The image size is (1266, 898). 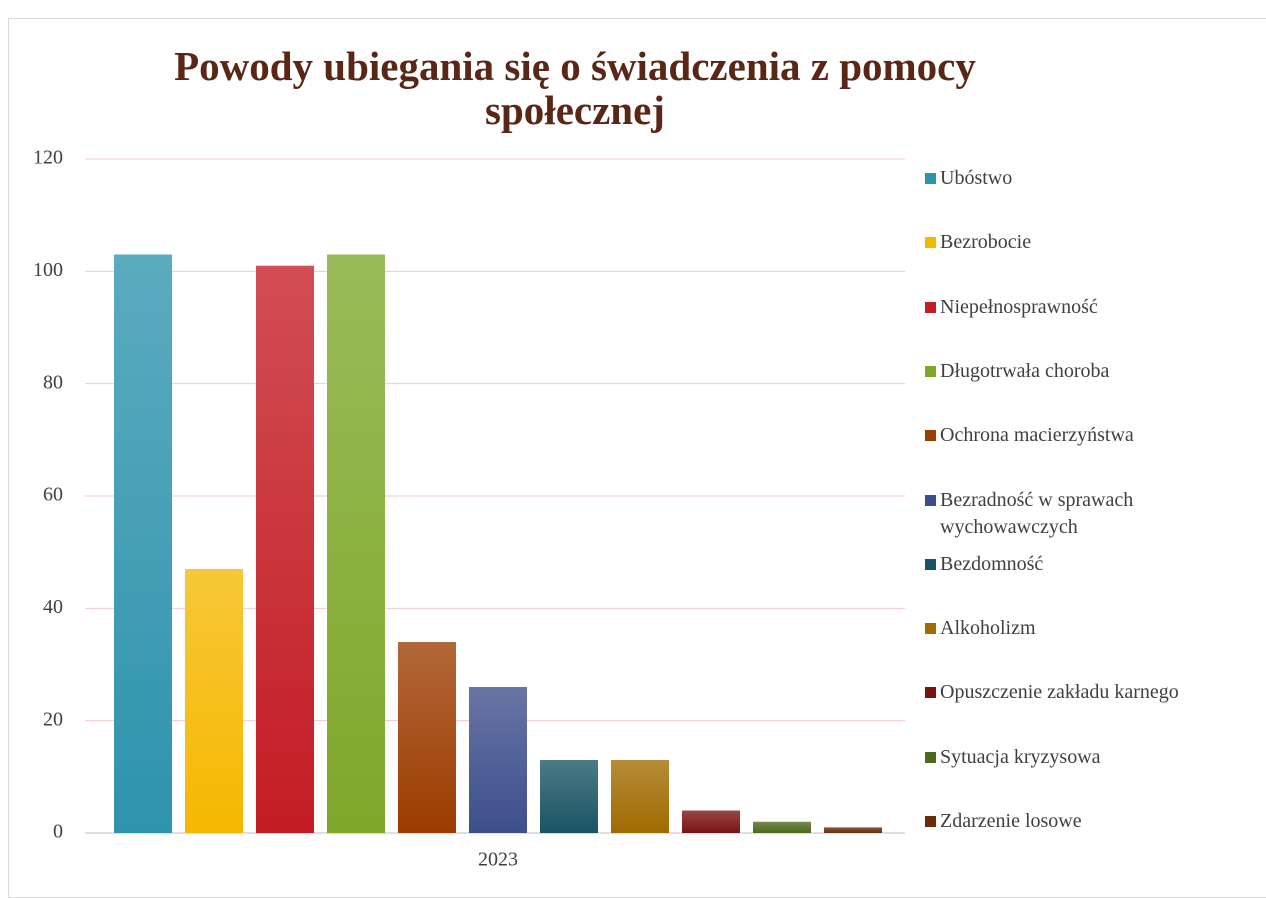 What do you see at coordinates (1025, 370) in the screenshot?
I see `legend-label: Długotrwała choroba` at bounding box center [1025, 370].